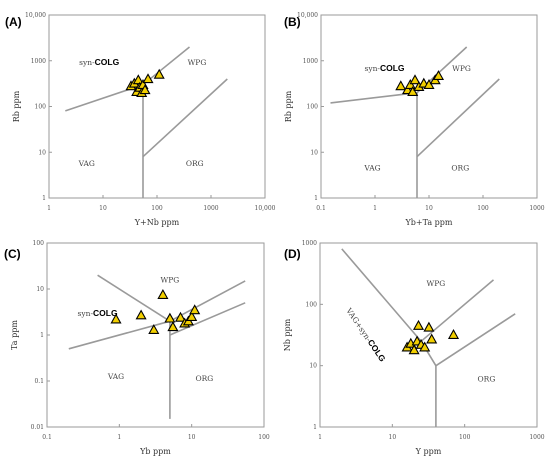  Describe the element at coordinates (16, 106) in the screenshot. I see `y-axis-title: Rb ppm` at that location.